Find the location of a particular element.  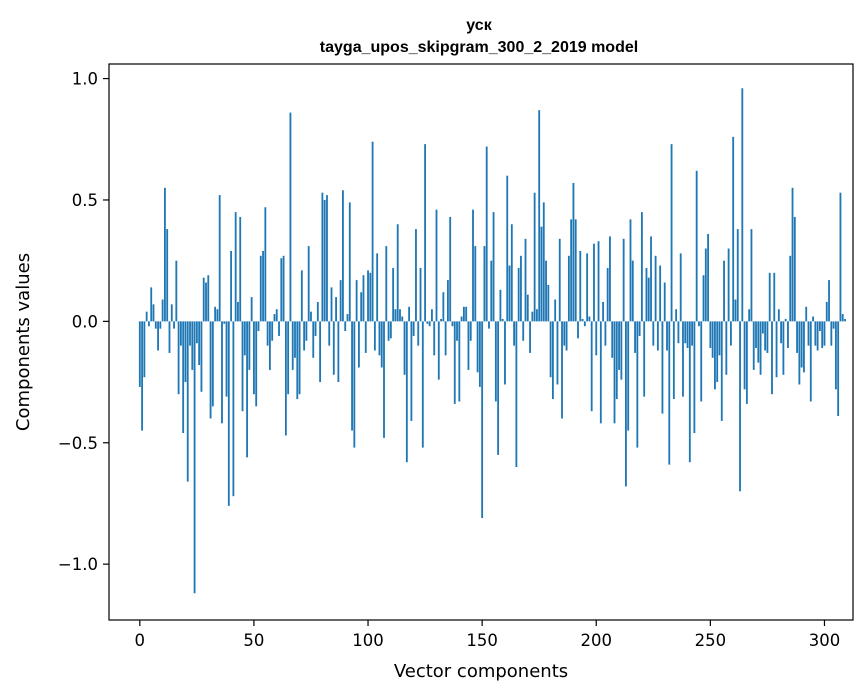

y-tick-label: −0.5 is located at coordinates (78, 443).